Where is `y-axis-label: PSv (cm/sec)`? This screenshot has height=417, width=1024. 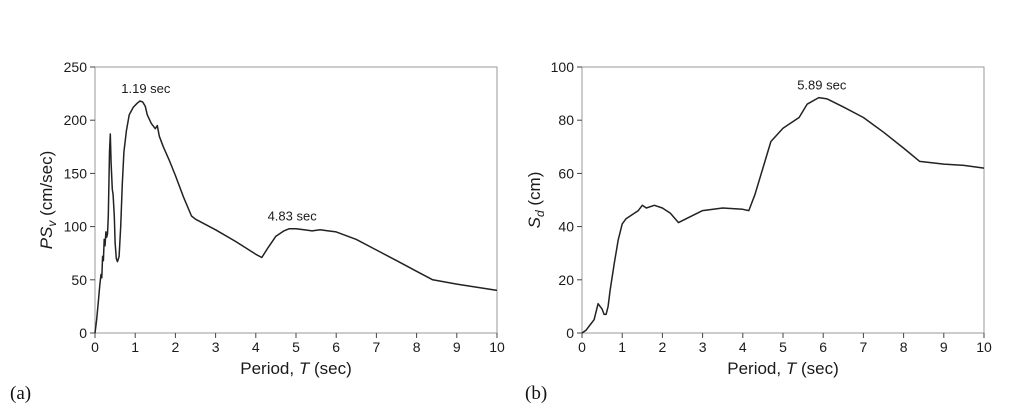 y-axis-label: PSv (cm/sec) is located at coordinates (48, 200).